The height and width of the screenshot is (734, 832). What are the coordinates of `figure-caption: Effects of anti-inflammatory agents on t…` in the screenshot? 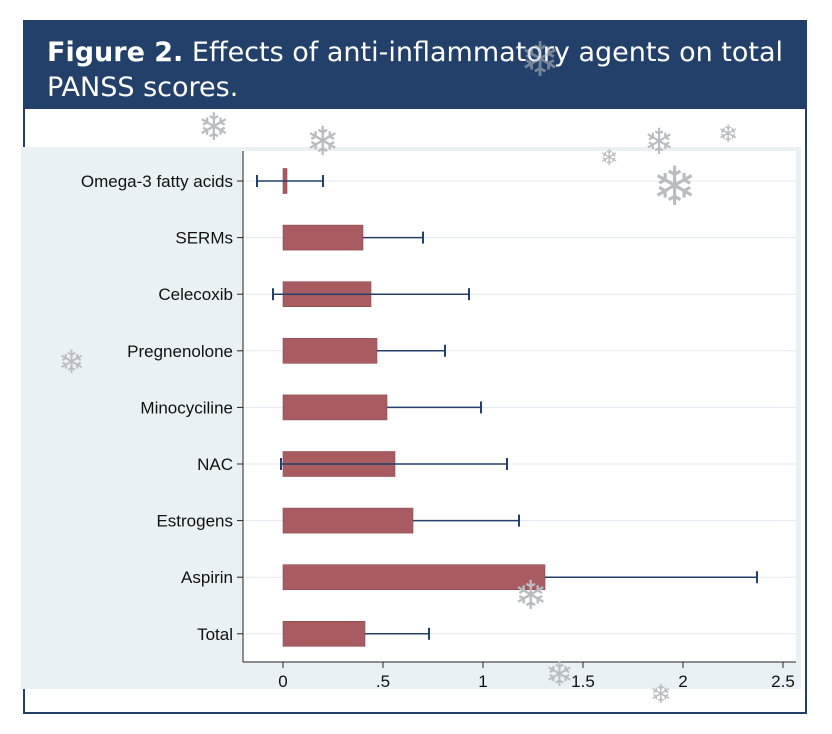 It's located at (415, 70).